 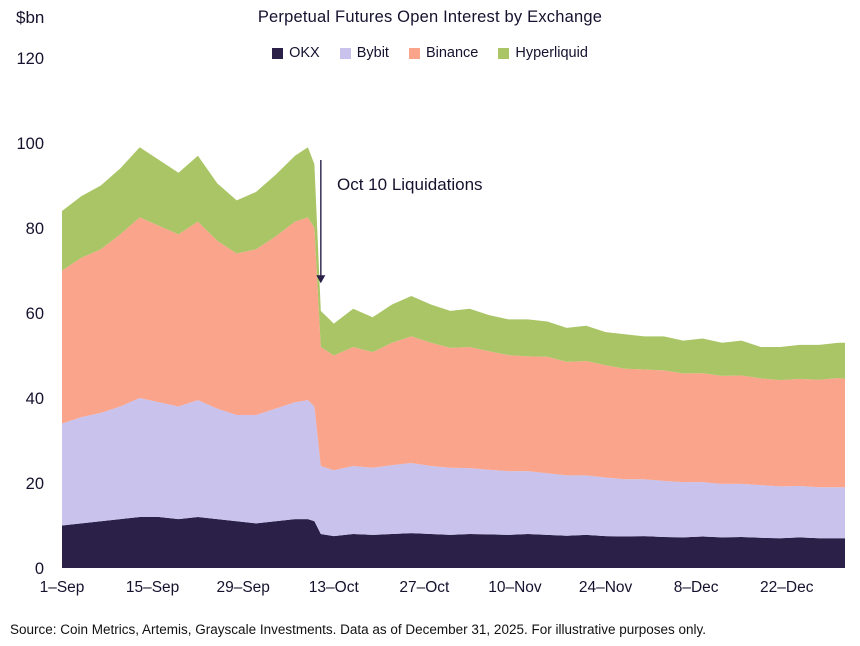 I want to click on legend-label-binance: Binance, so click(x=452, y=53).